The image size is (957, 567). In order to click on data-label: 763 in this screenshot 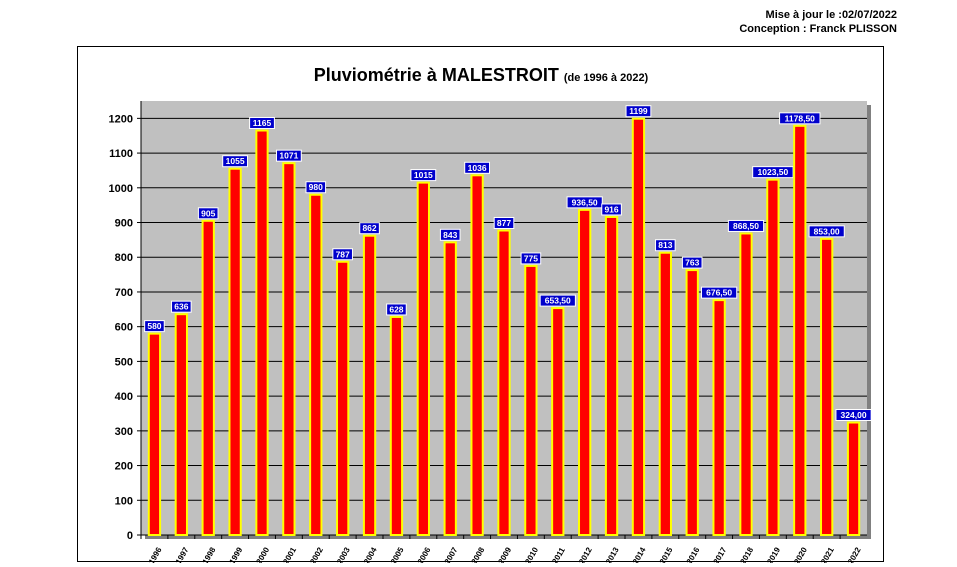, I will do `click(692, 263)`.